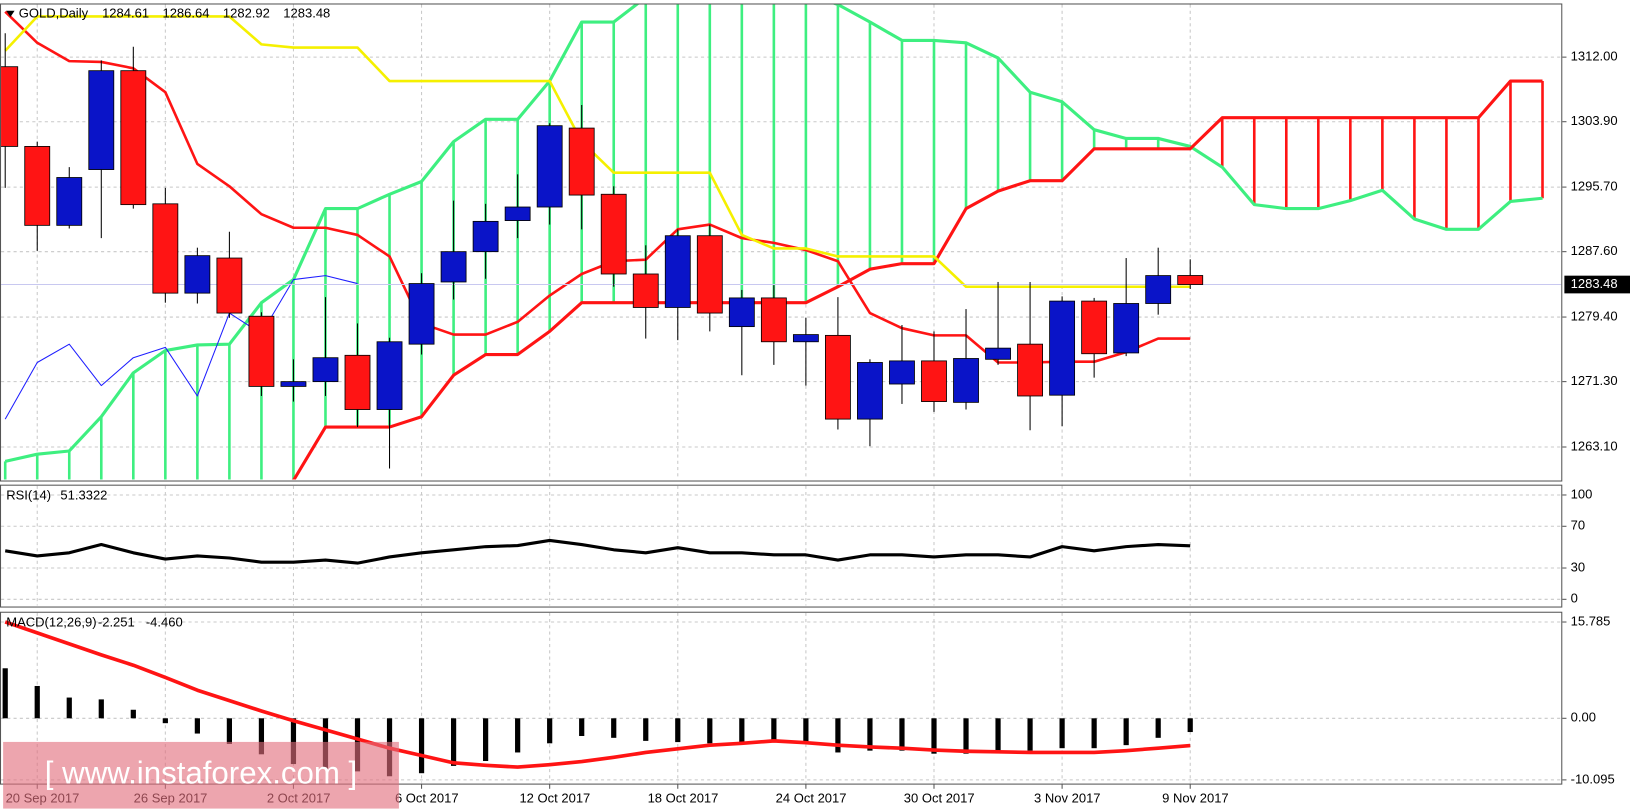 The image size is (1630, 811). I want to click on indicator-title: RSI(14), so click(28, 495).